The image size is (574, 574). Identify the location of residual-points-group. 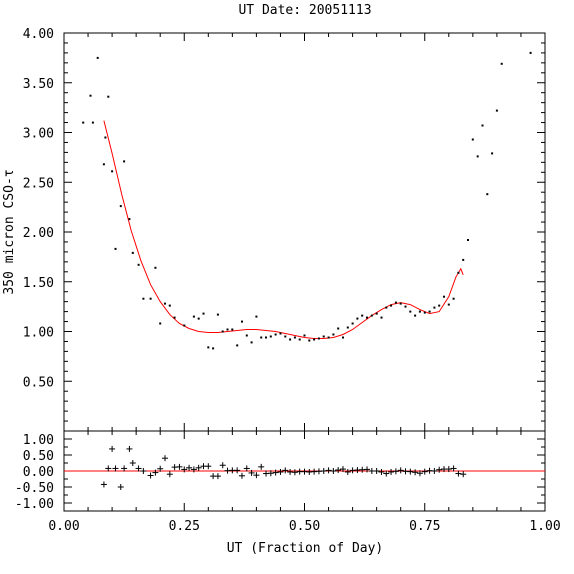
(283, 467).